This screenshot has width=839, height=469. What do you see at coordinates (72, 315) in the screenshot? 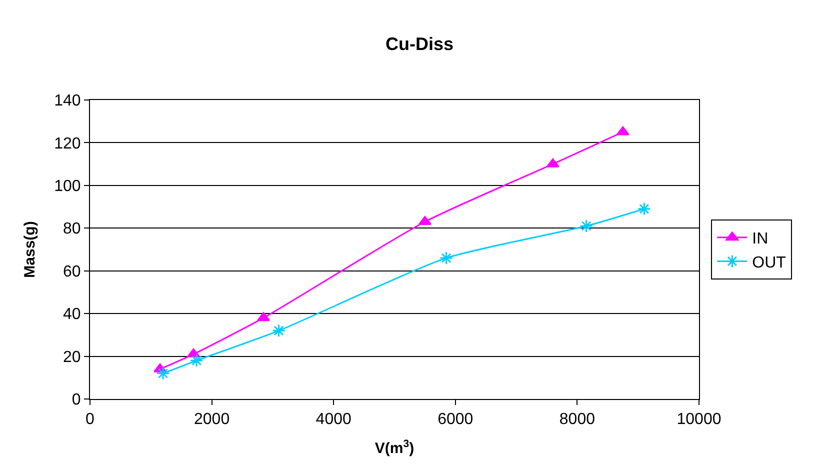
I see `y-tick-label: 40` at bounding box center [72, 315].